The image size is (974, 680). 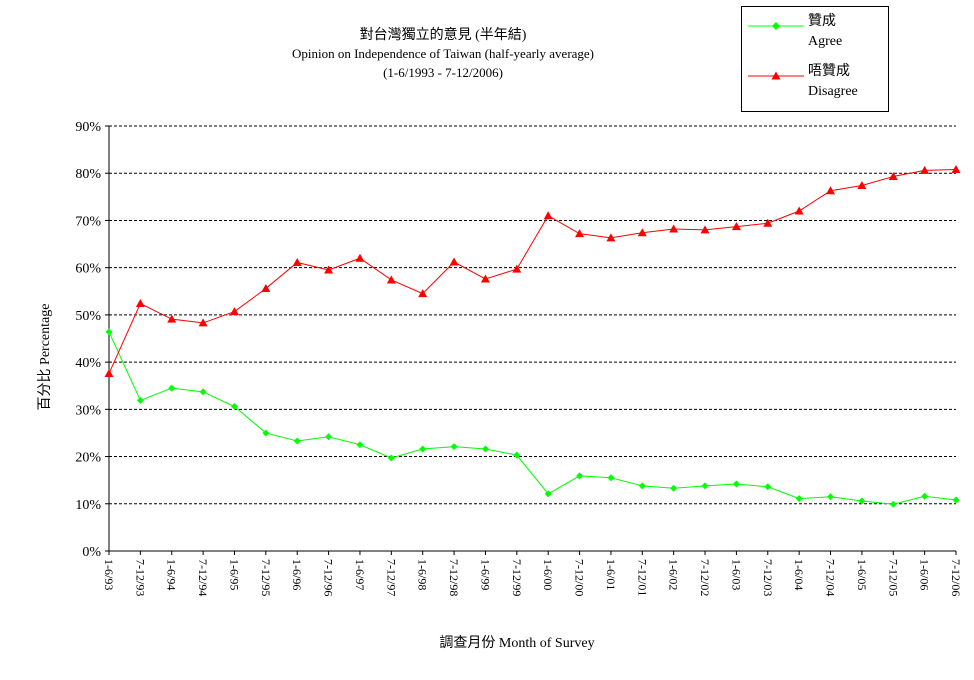 What do you see at coordinates (816, 85) in the screenshot?
I see `legend-item-disagree: 唔贊成 Disagree` at bounding box center [816, 85].